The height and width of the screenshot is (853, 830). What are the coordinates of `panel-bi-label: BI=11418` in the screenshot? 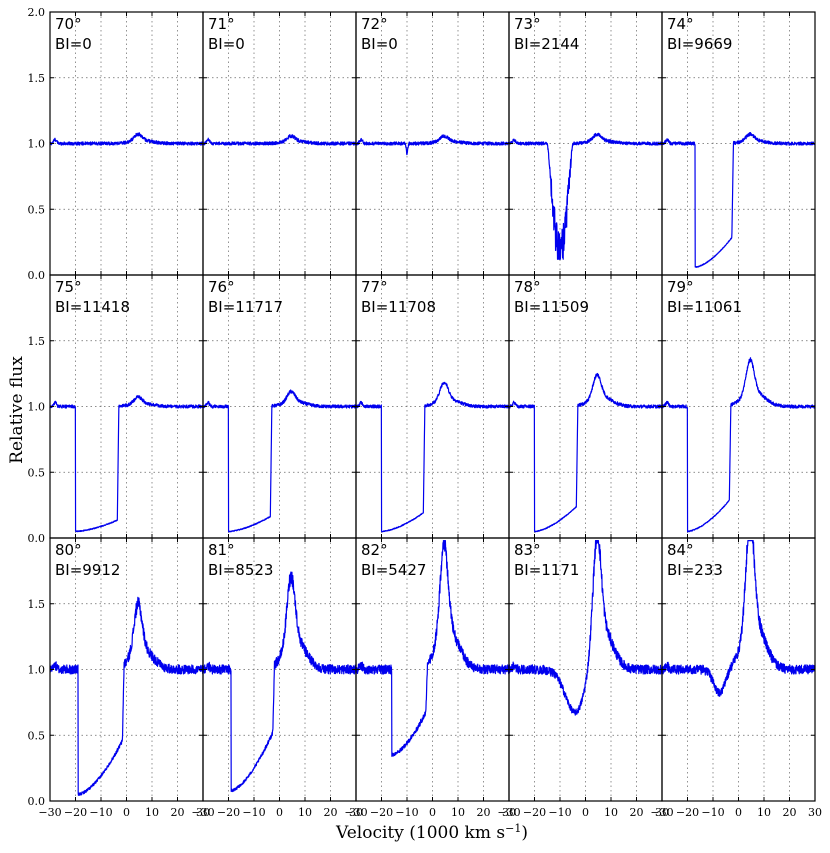 It's located at (92, 307).